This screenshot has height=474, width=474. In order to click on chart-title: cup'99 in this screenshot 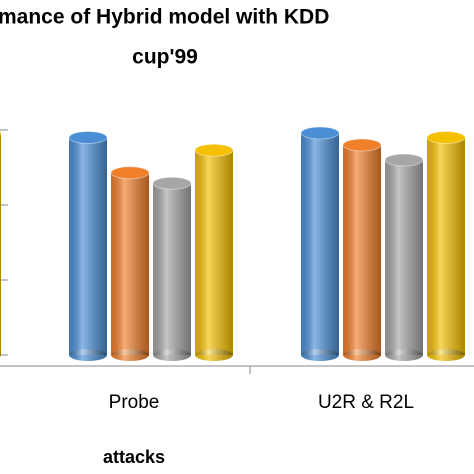, I will do `click(165, 57)`.